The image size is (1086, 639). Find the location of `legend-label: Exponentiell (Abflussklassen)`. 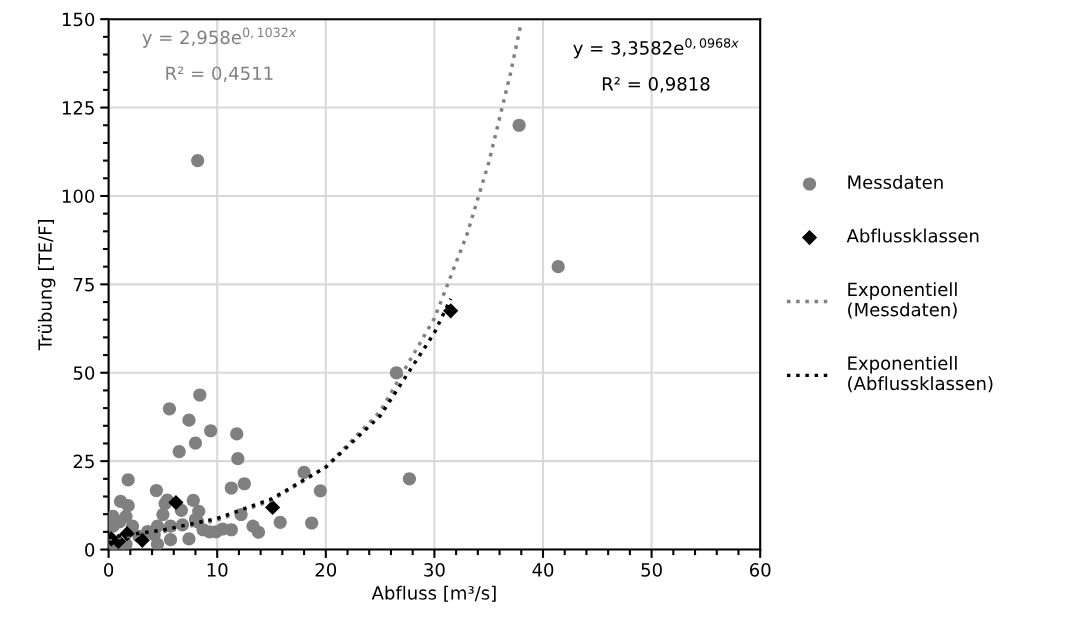

legend-label: Exponentiell (Abflussklassen) is located at coordinates (920, 374).